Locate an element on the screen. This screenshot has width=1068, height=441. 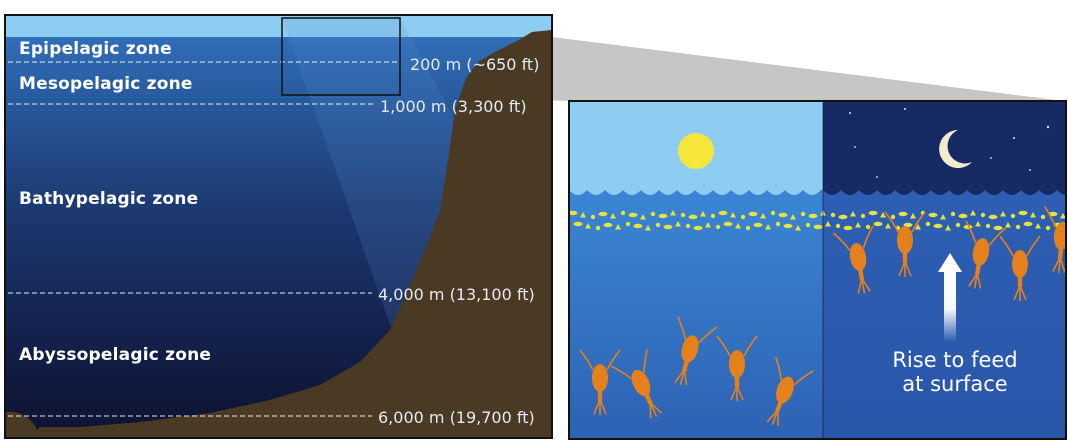
migration-caption: Rise to feed at surface is located at coordinates (955, 372).